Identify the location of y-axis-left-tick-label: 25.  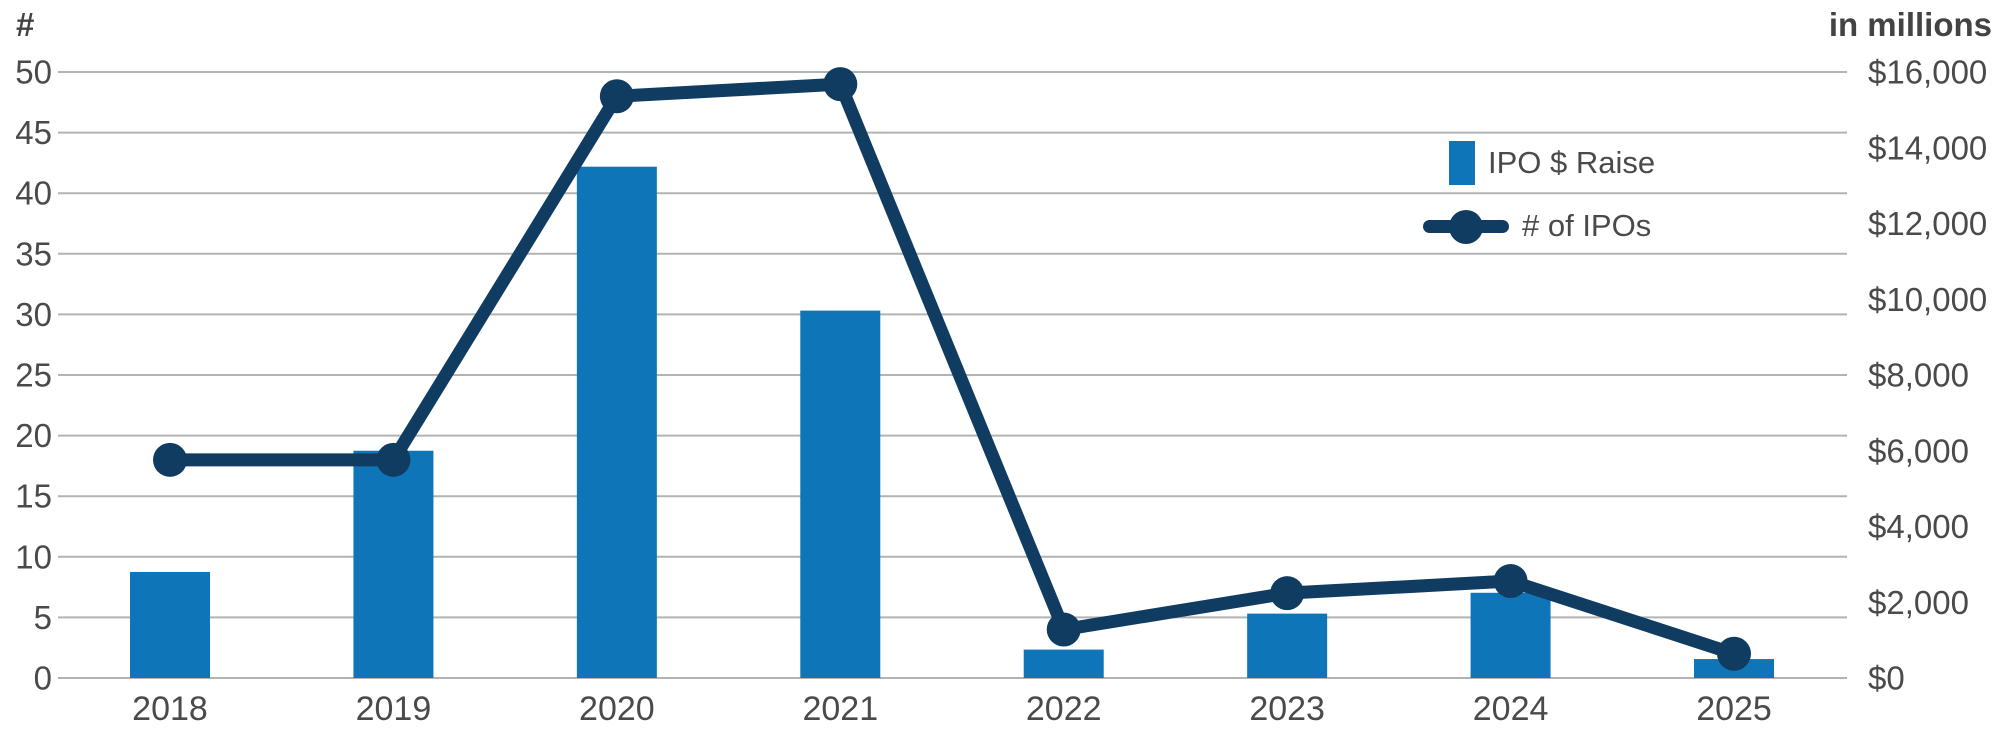
(33, 375).